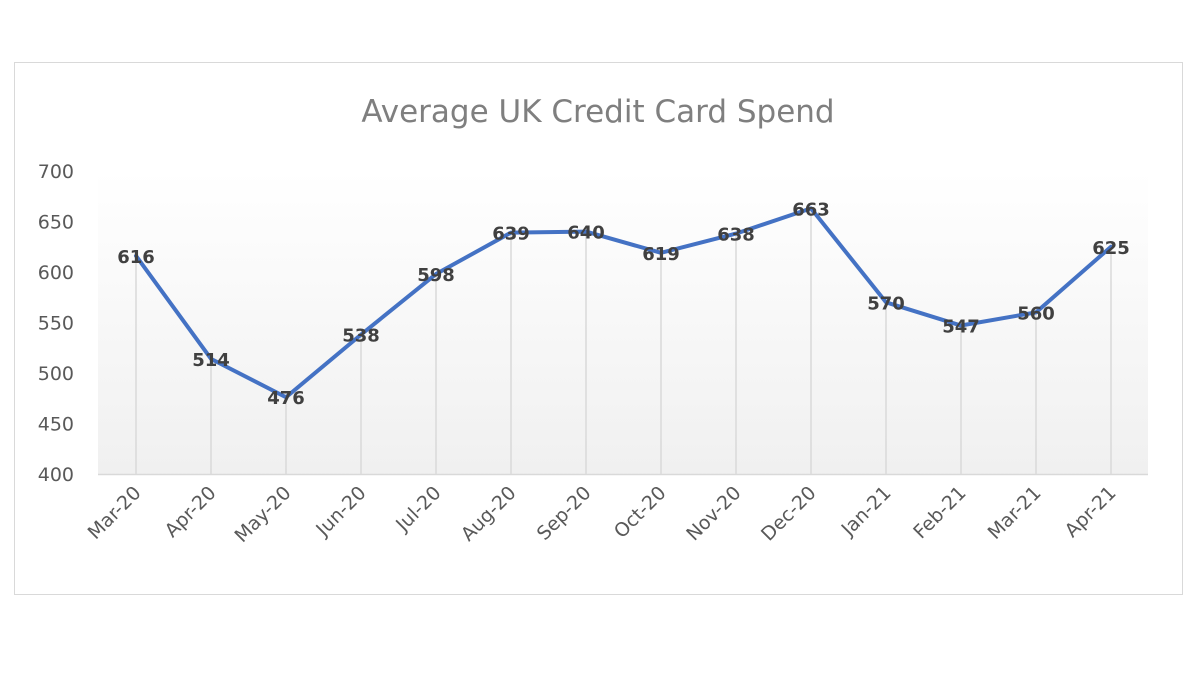 This screenshot has height=675, width=1200. Describe the element at coordinates (286, 398) in the screenshot. I see `data-label: 476` at that location.